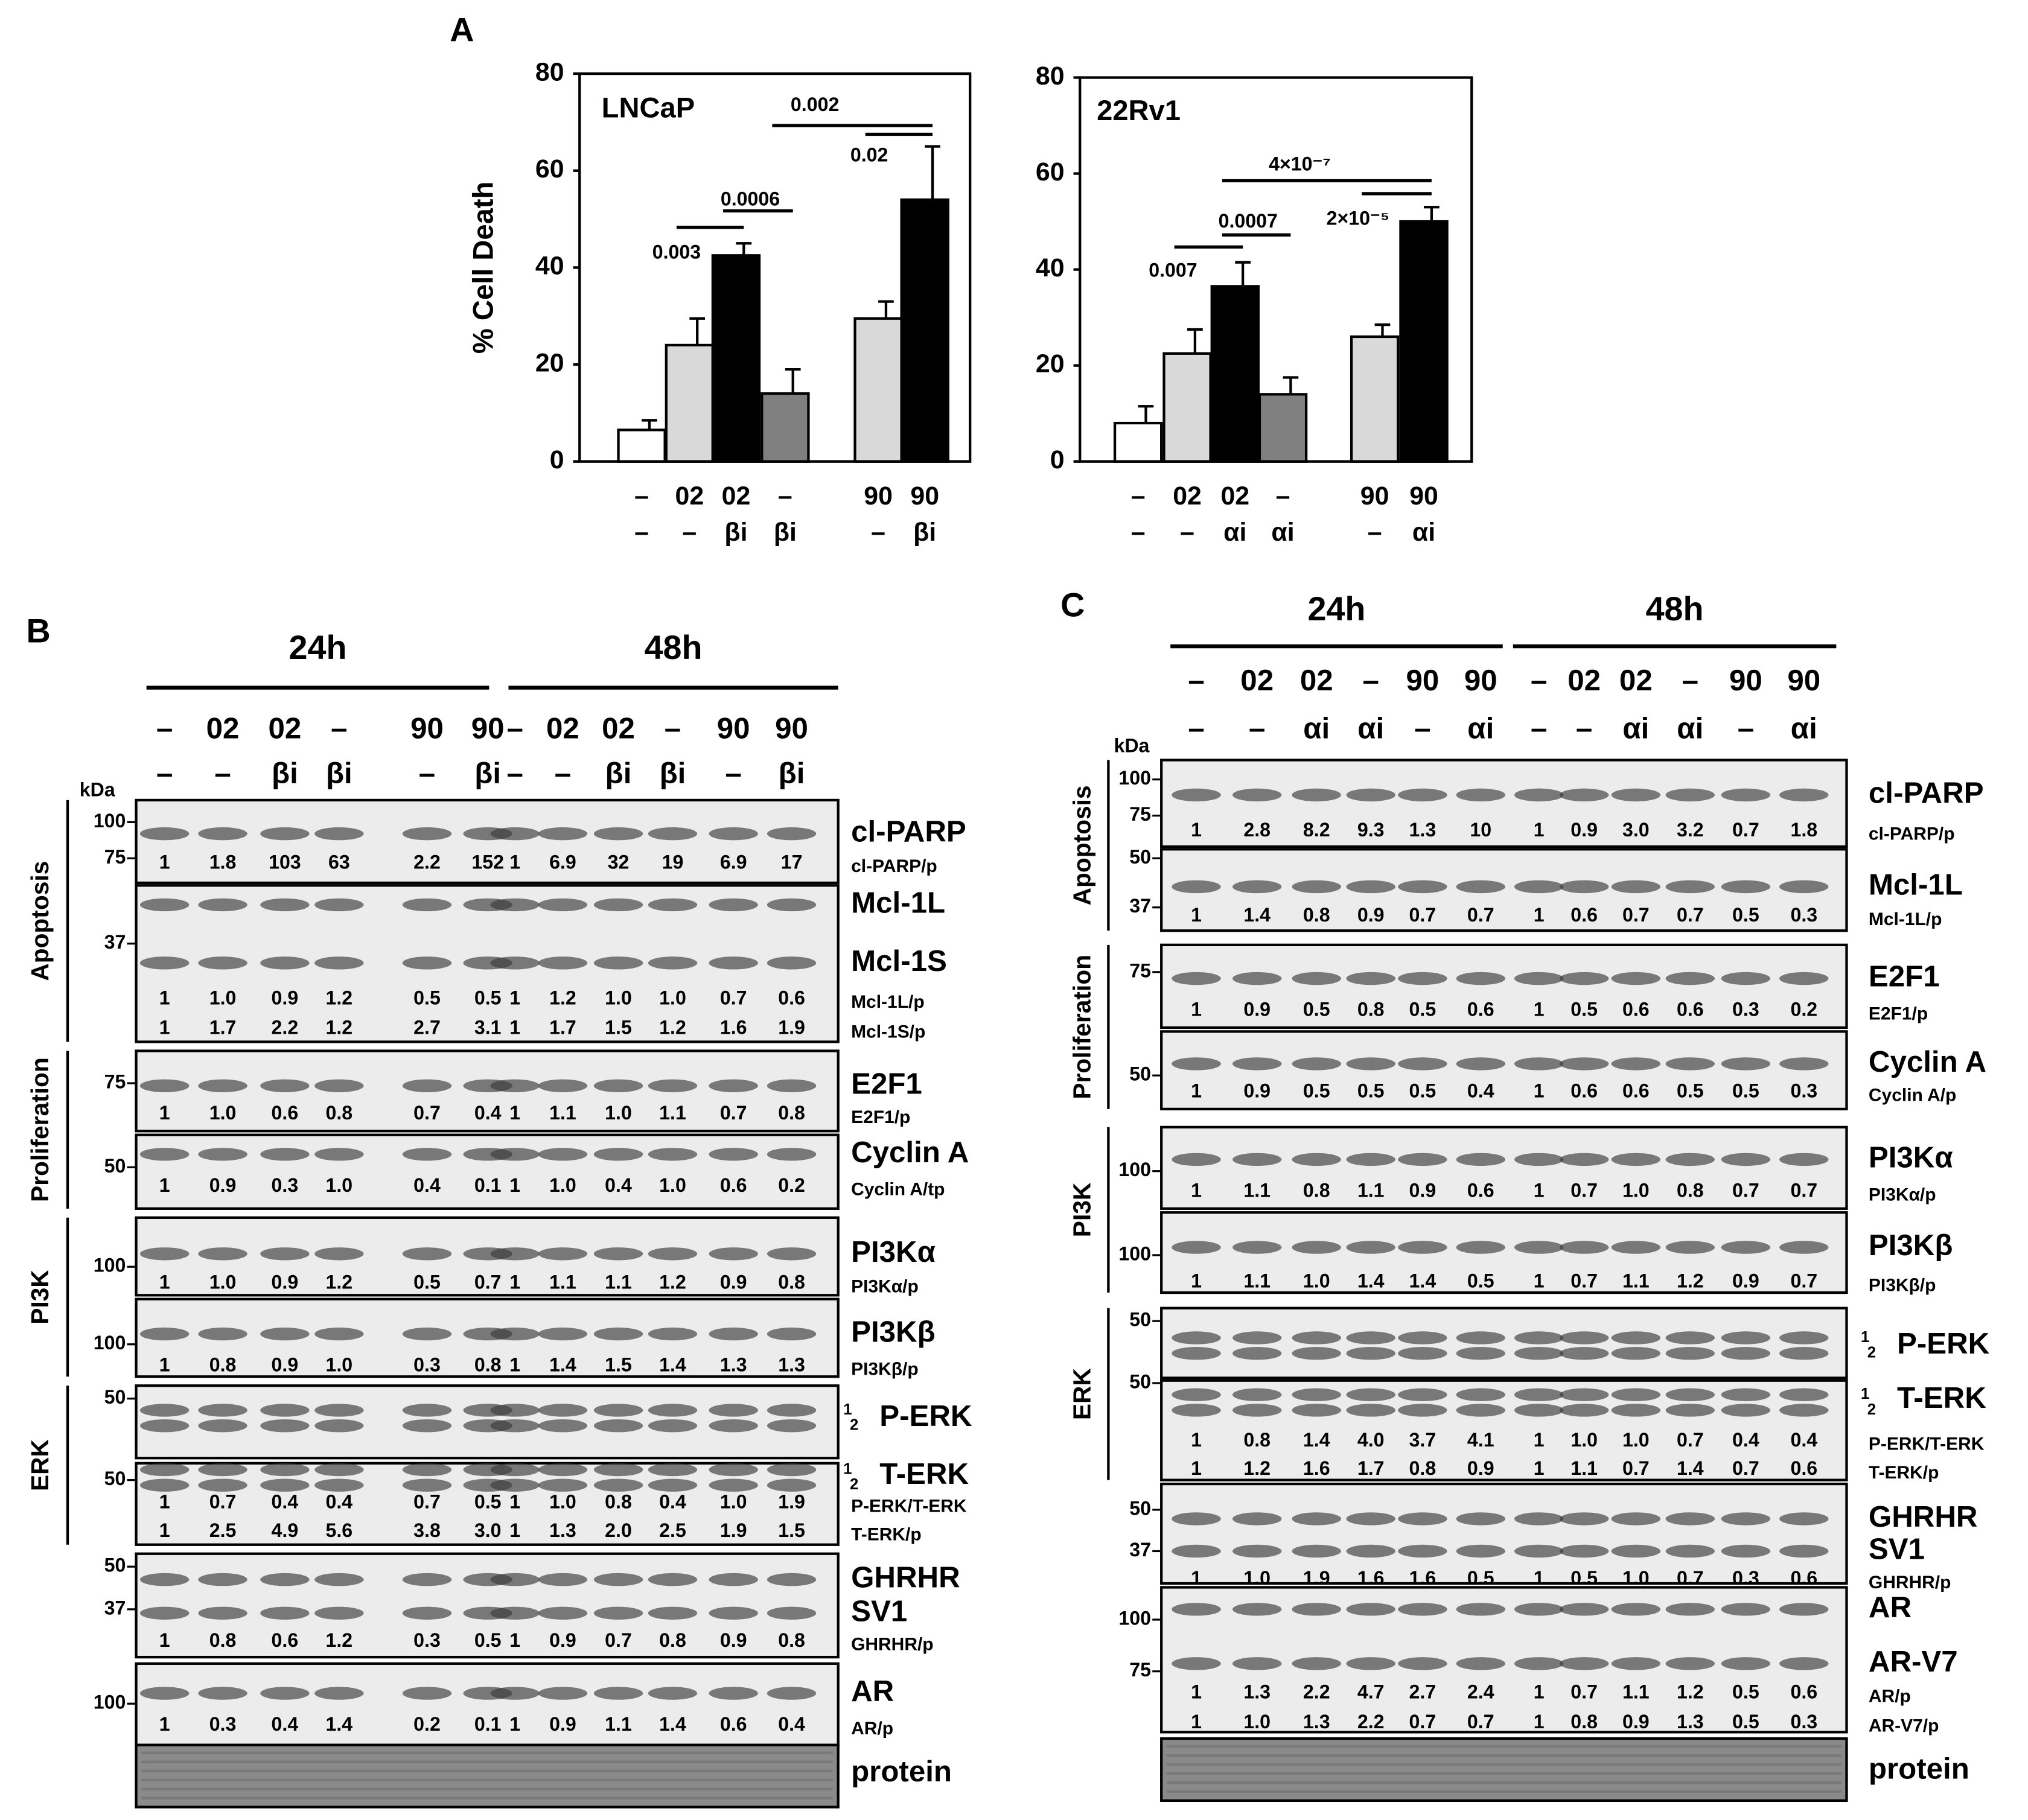 The height and width of the screenshot is (1820, 2028). I want to click on ratio-value: 1.6, so click(1316, 1468).